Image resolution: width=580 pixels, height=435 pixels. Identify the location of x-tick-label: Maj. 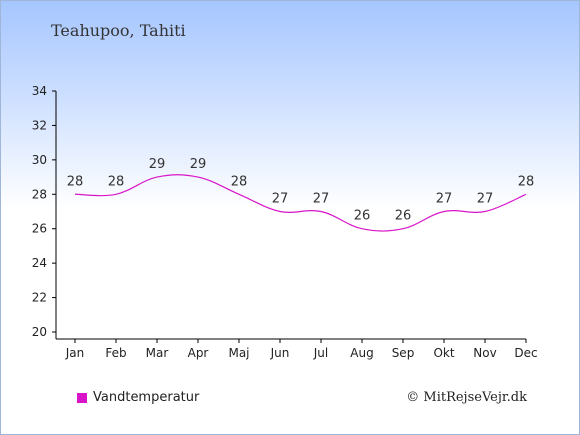
(238, 353).